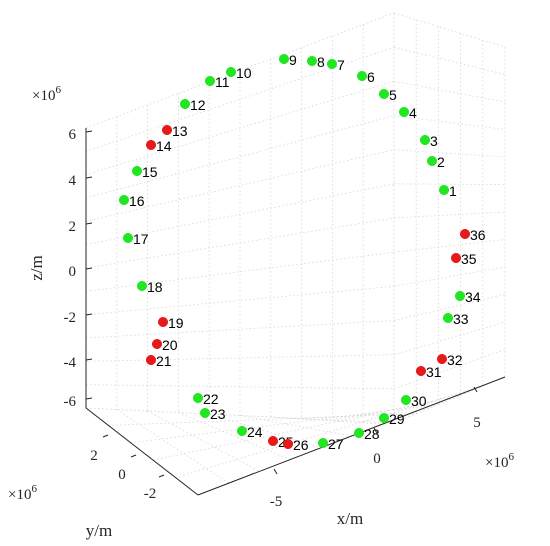 This screenshot has height=546, width=550. What do you see at coordinates (455, 360) in the screenshot?
I see `data-point-label: 32` at bounding box center [455, 360].